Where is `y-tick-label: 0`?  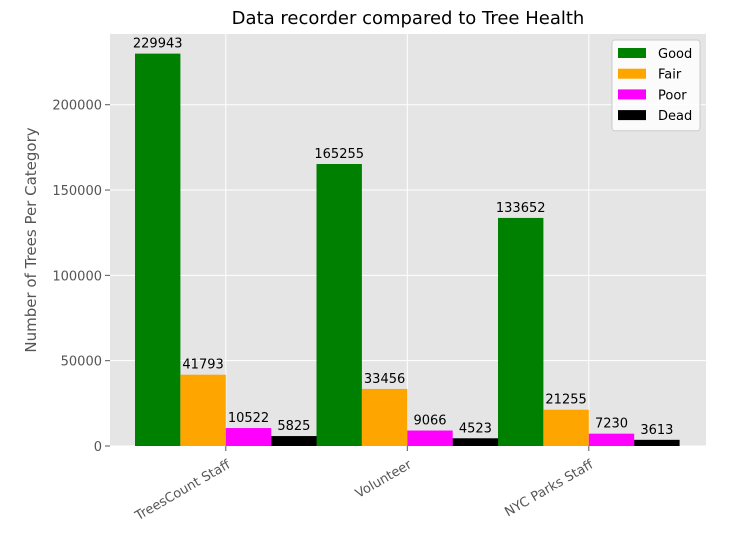 y-tick-label: 0 is located at coordinates (98, 447).